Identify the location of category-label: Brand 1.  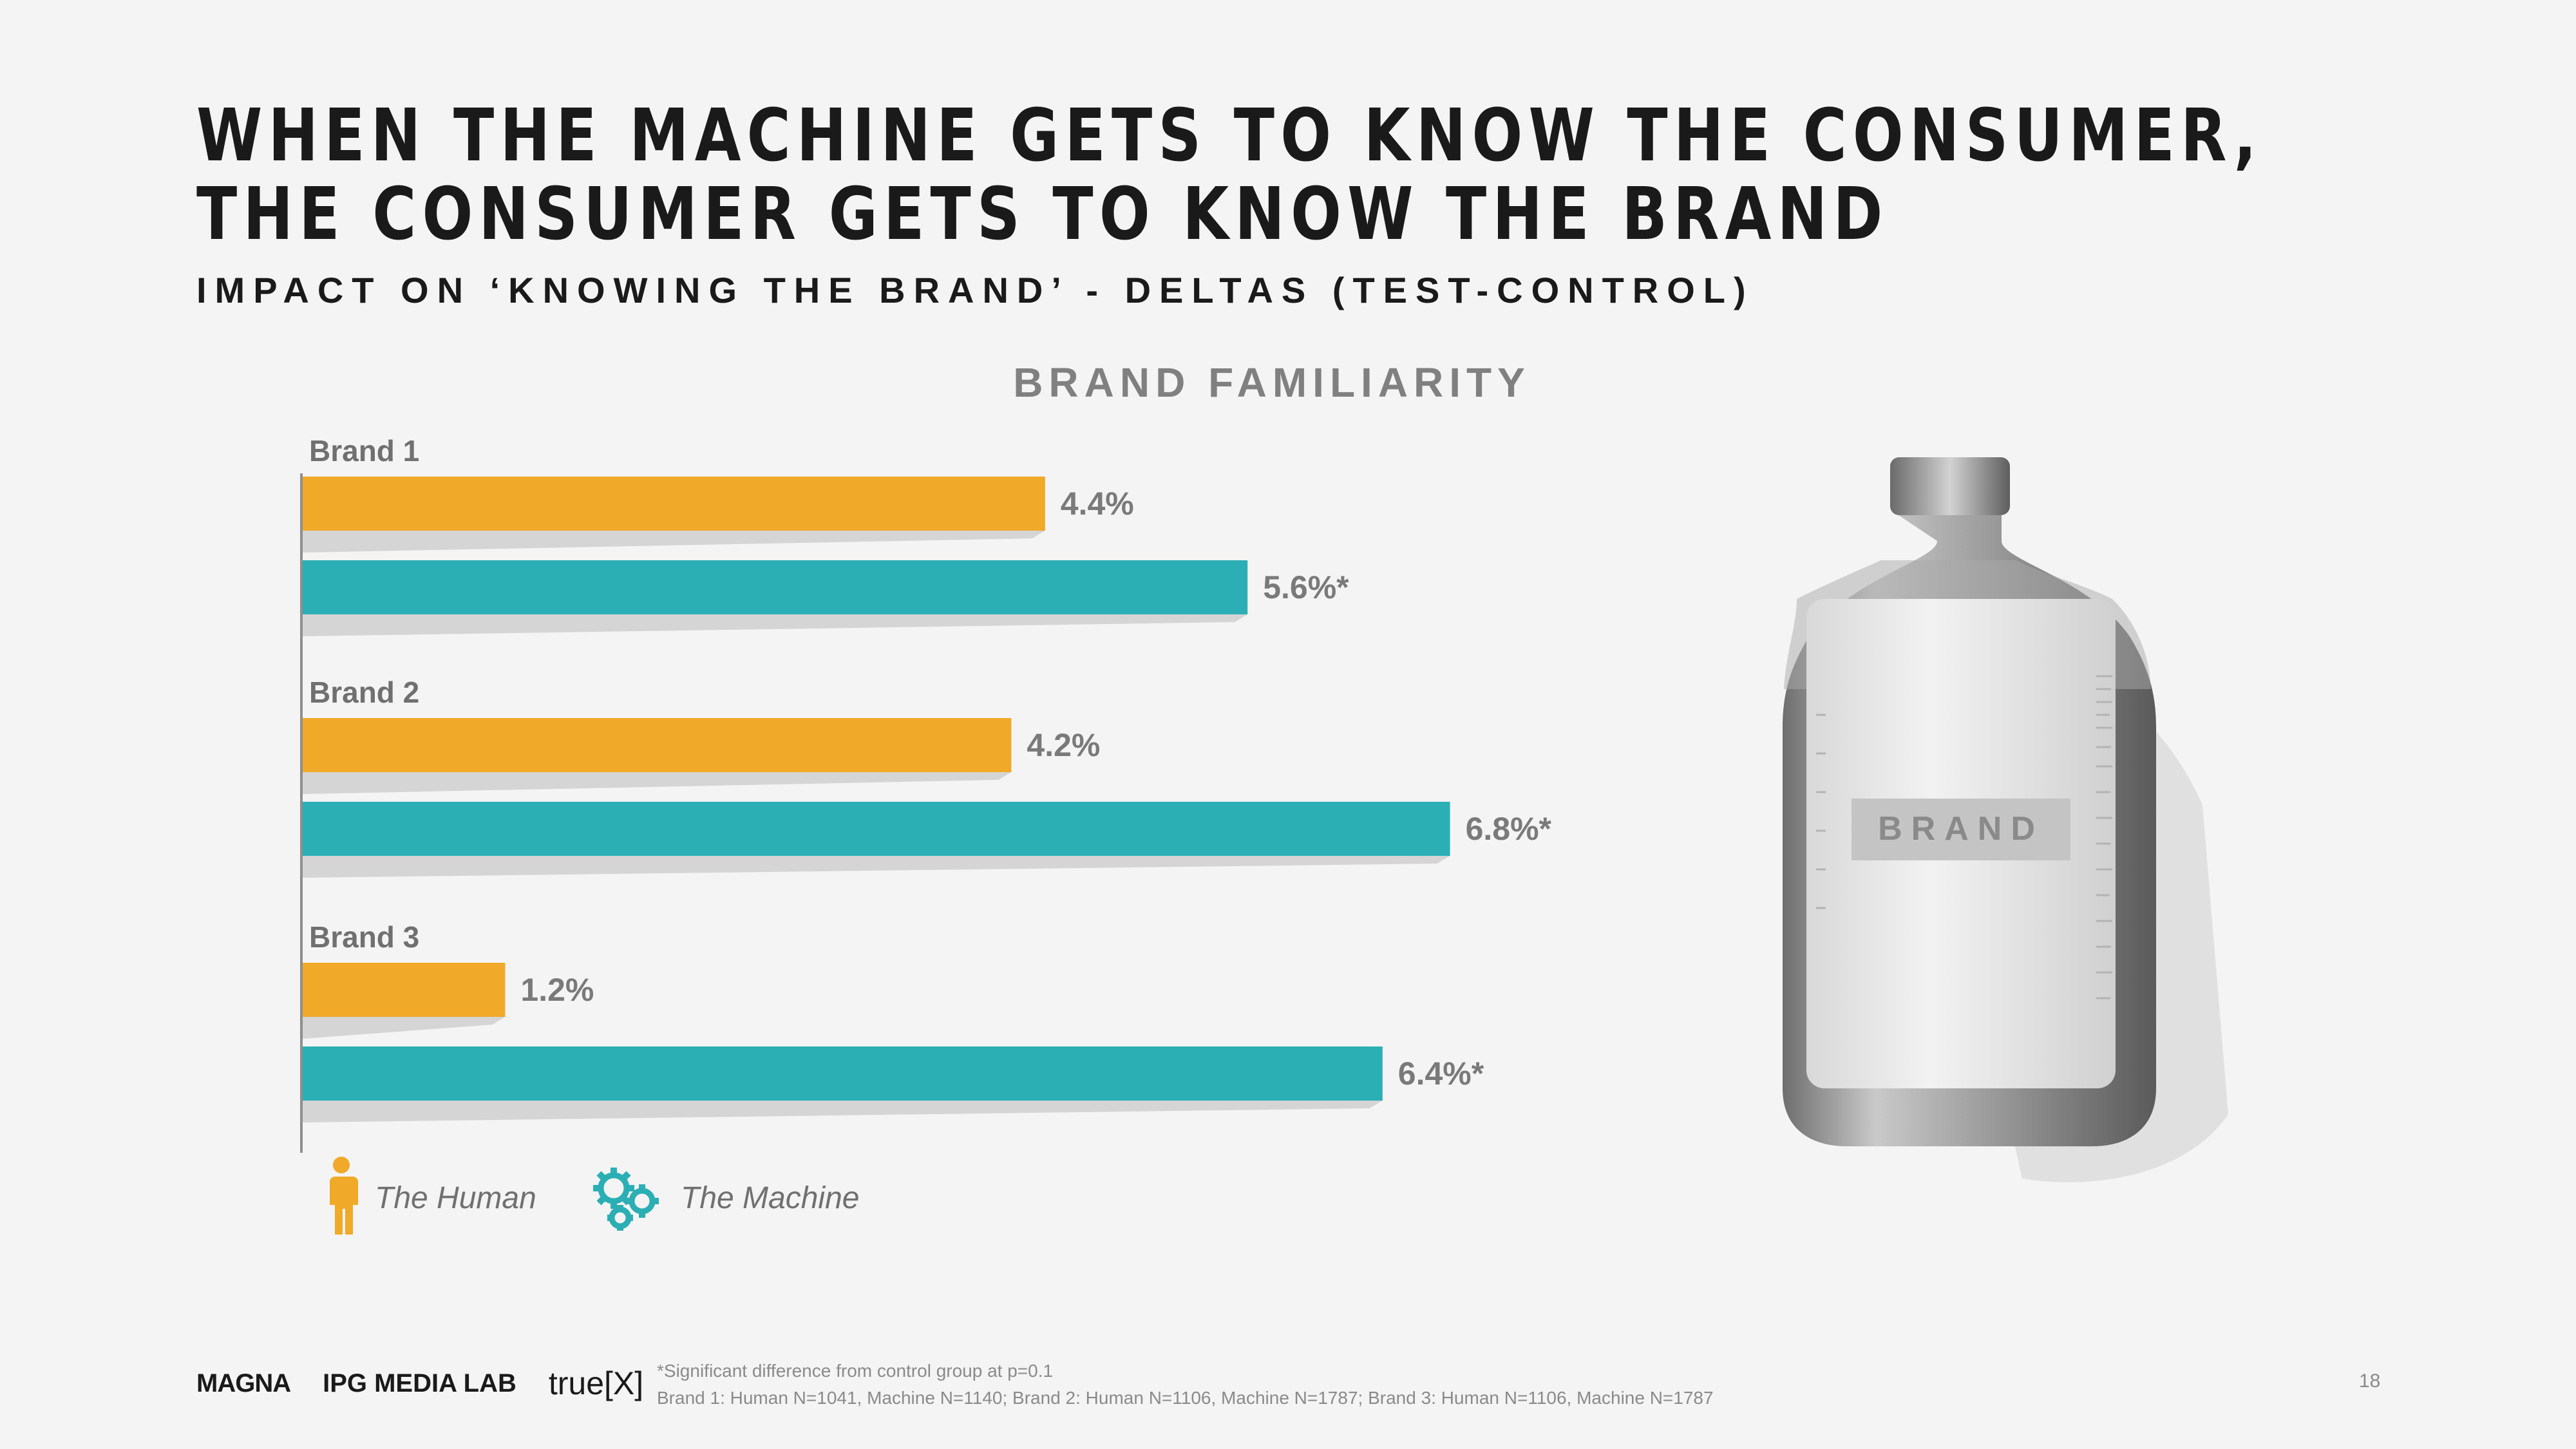
(364, 451).